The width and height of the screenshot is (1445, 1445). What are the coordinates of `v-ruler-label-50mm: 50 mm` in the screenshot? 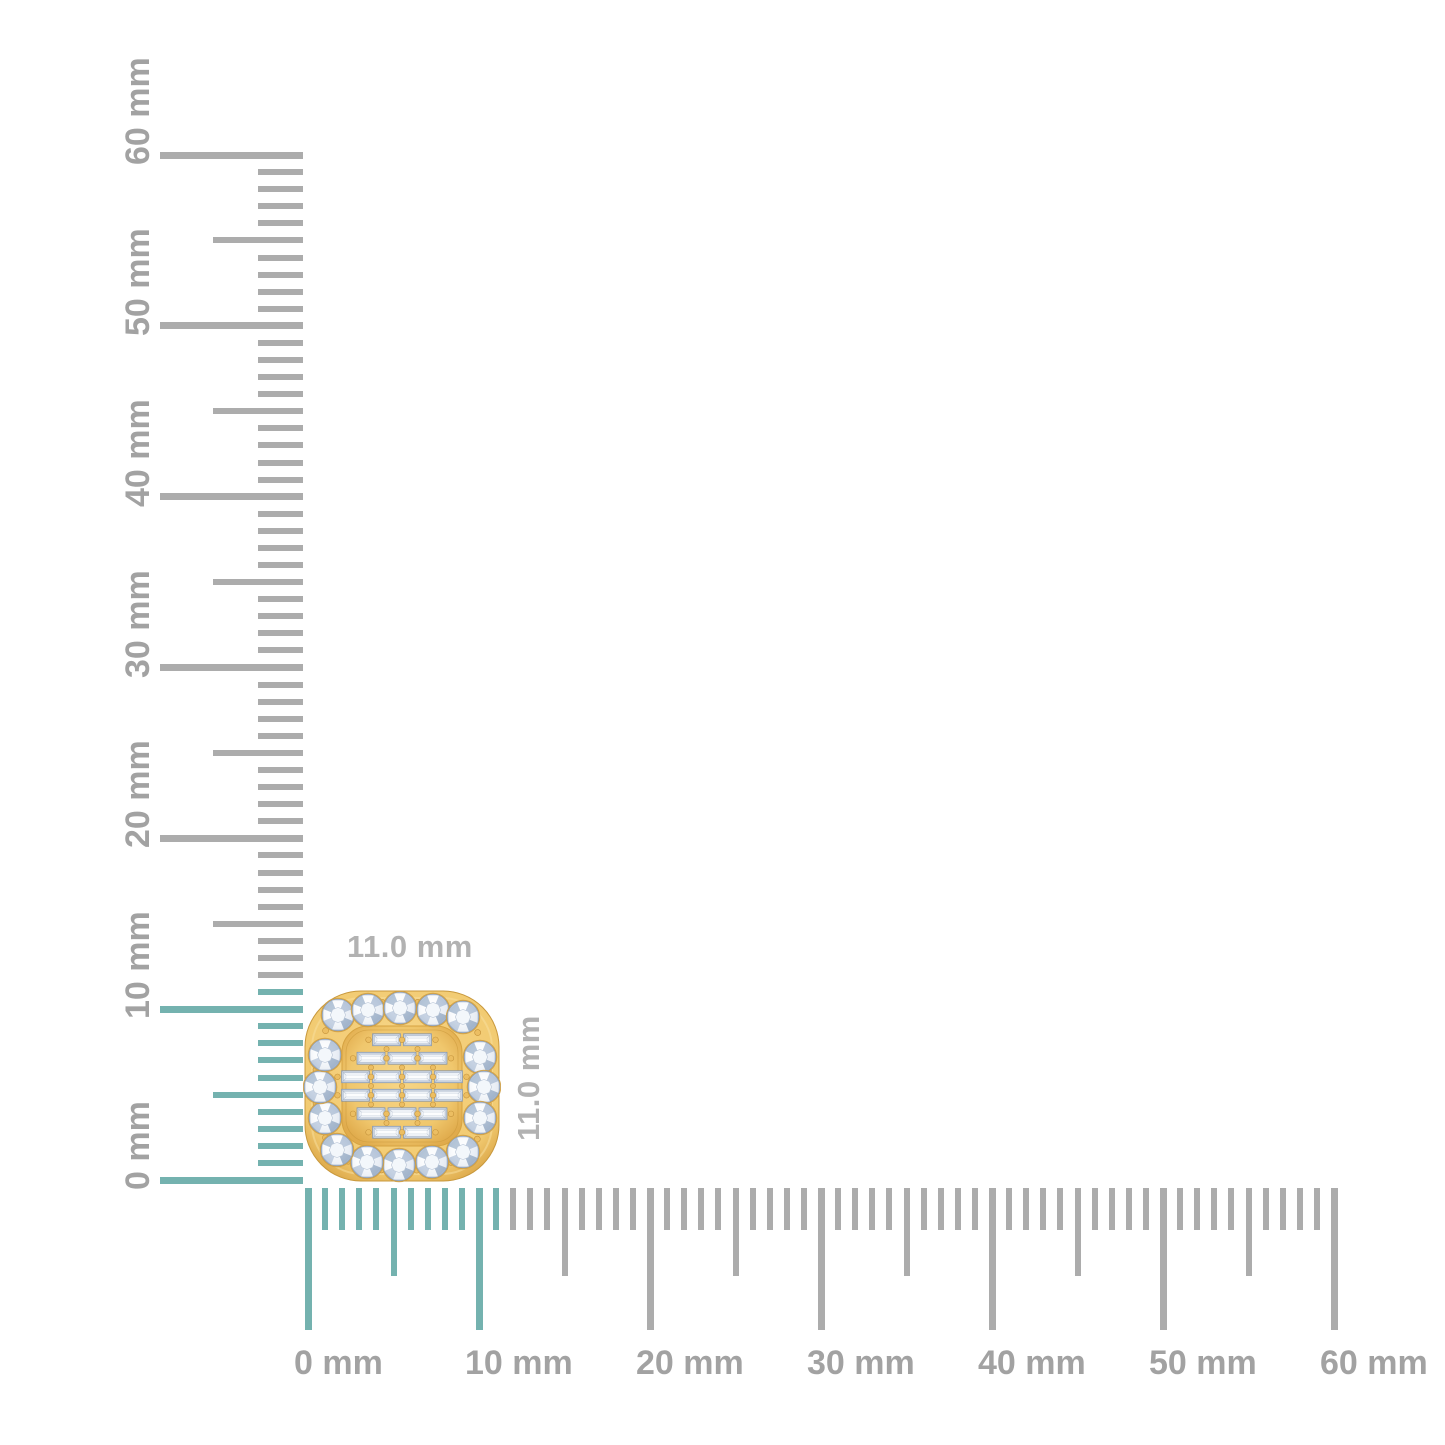 It's located at (138, 282).